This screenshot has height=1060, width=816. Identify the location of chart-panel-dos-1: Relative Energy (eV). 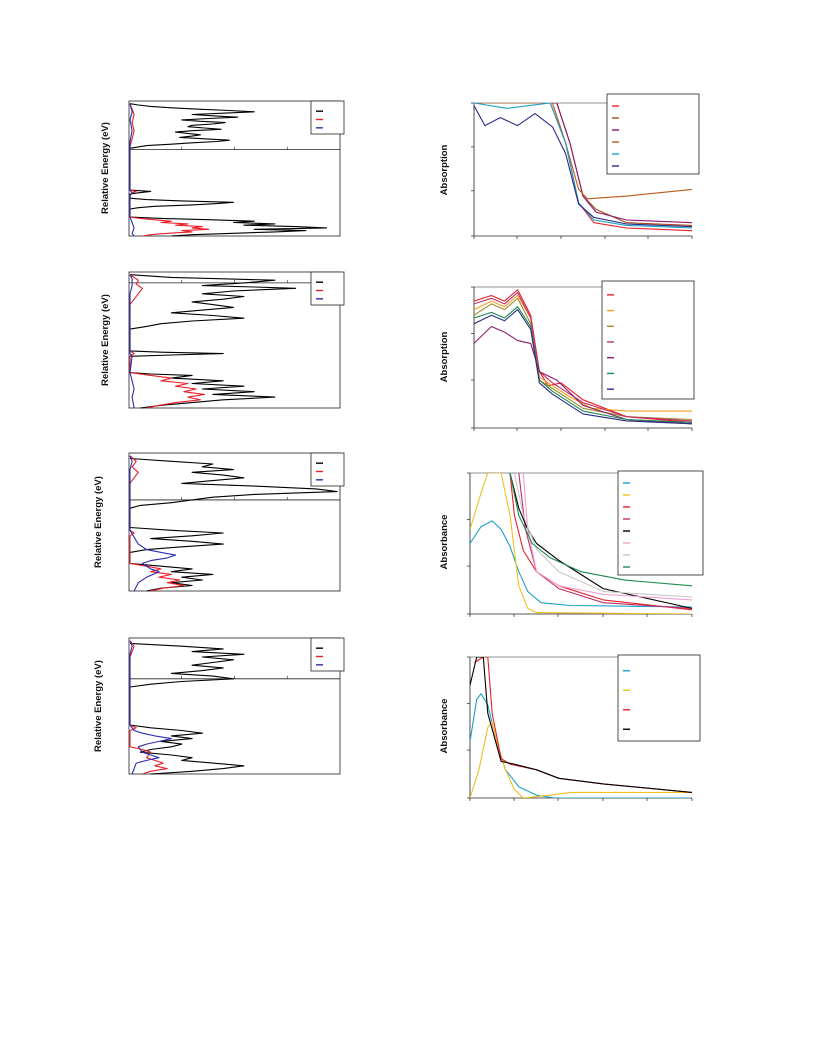
(222, 168).